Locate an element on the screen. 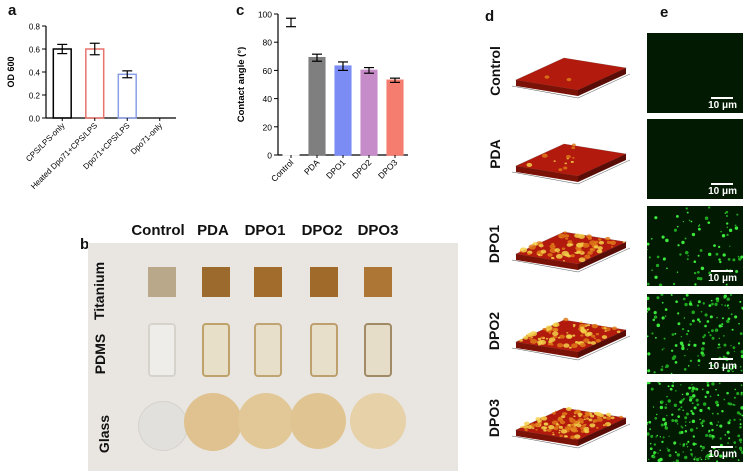 Image resolution: width=752 pixels, height=475 pixels. titanium-sample-dpo2 is located at coordinates (324, 282).